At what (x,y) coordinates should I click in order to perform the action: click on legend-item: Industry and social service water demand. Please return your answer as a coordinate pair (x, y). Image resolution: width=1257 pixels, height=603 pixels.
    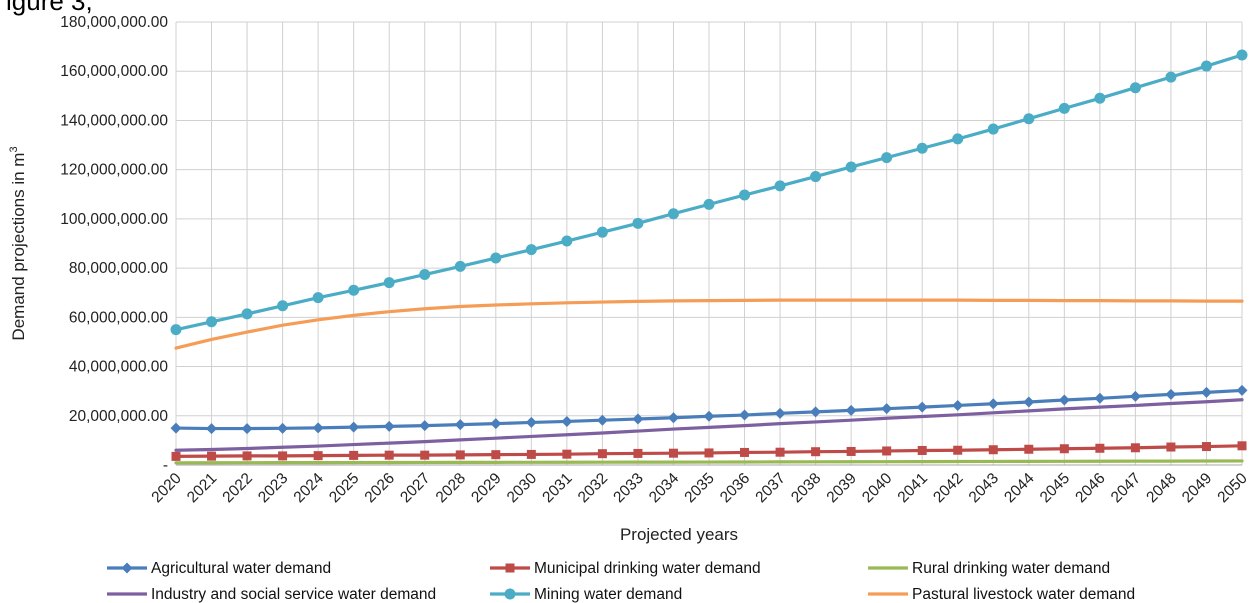
    Looking at the image, I should click on (271, 594).